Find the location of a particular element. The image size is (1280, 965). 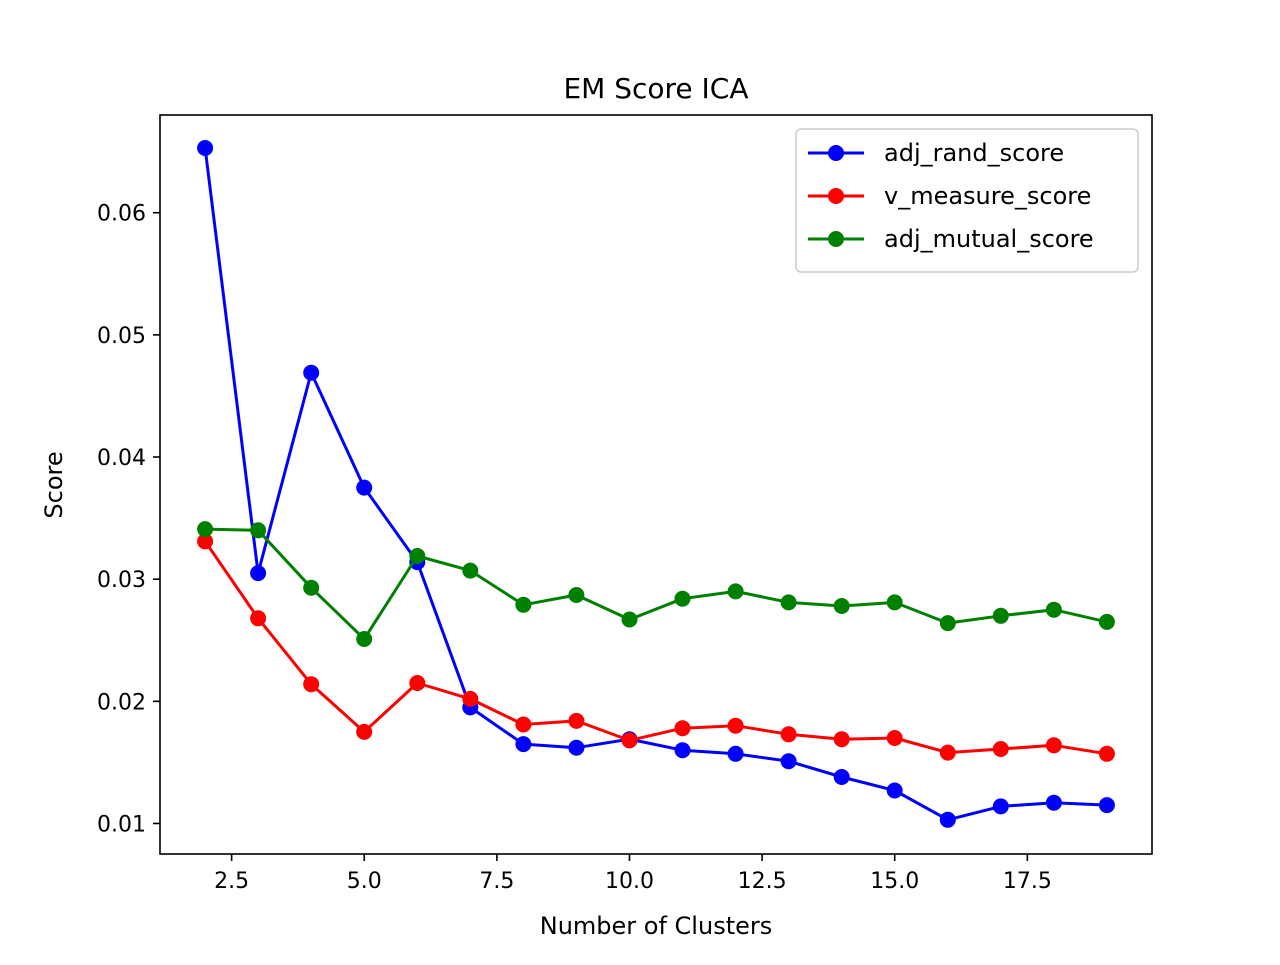

x-tick-label: 12.5 is located at coordinates (762, 881).